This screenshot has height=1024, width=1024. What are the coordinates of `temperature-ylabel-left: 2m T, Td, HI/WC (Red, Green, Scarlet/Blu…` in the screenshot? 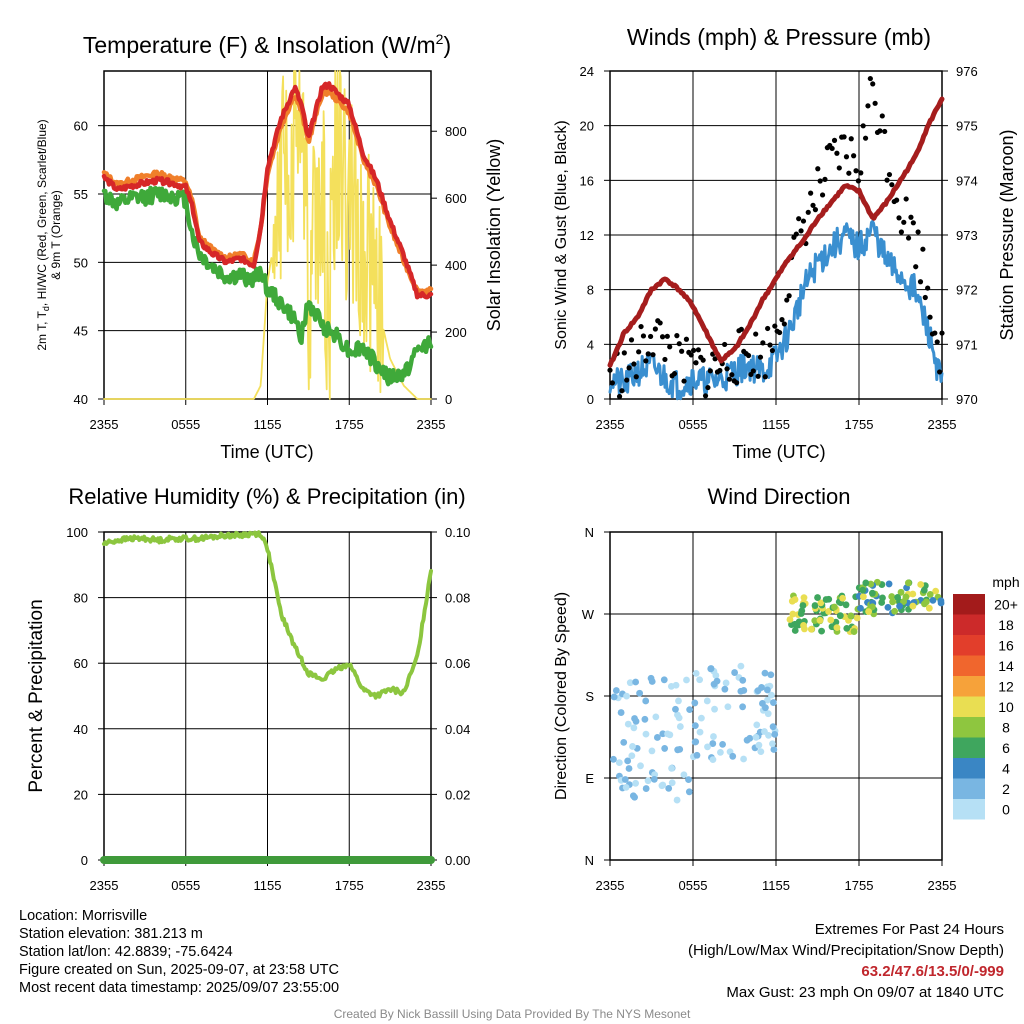 It's located at (43, 234).